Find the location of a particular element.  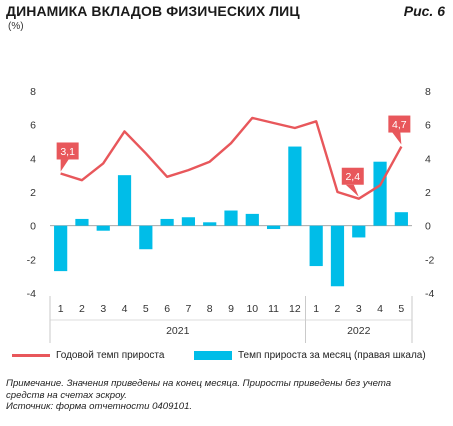

x-tick-label: 11 is located at coordinates (273, 309).